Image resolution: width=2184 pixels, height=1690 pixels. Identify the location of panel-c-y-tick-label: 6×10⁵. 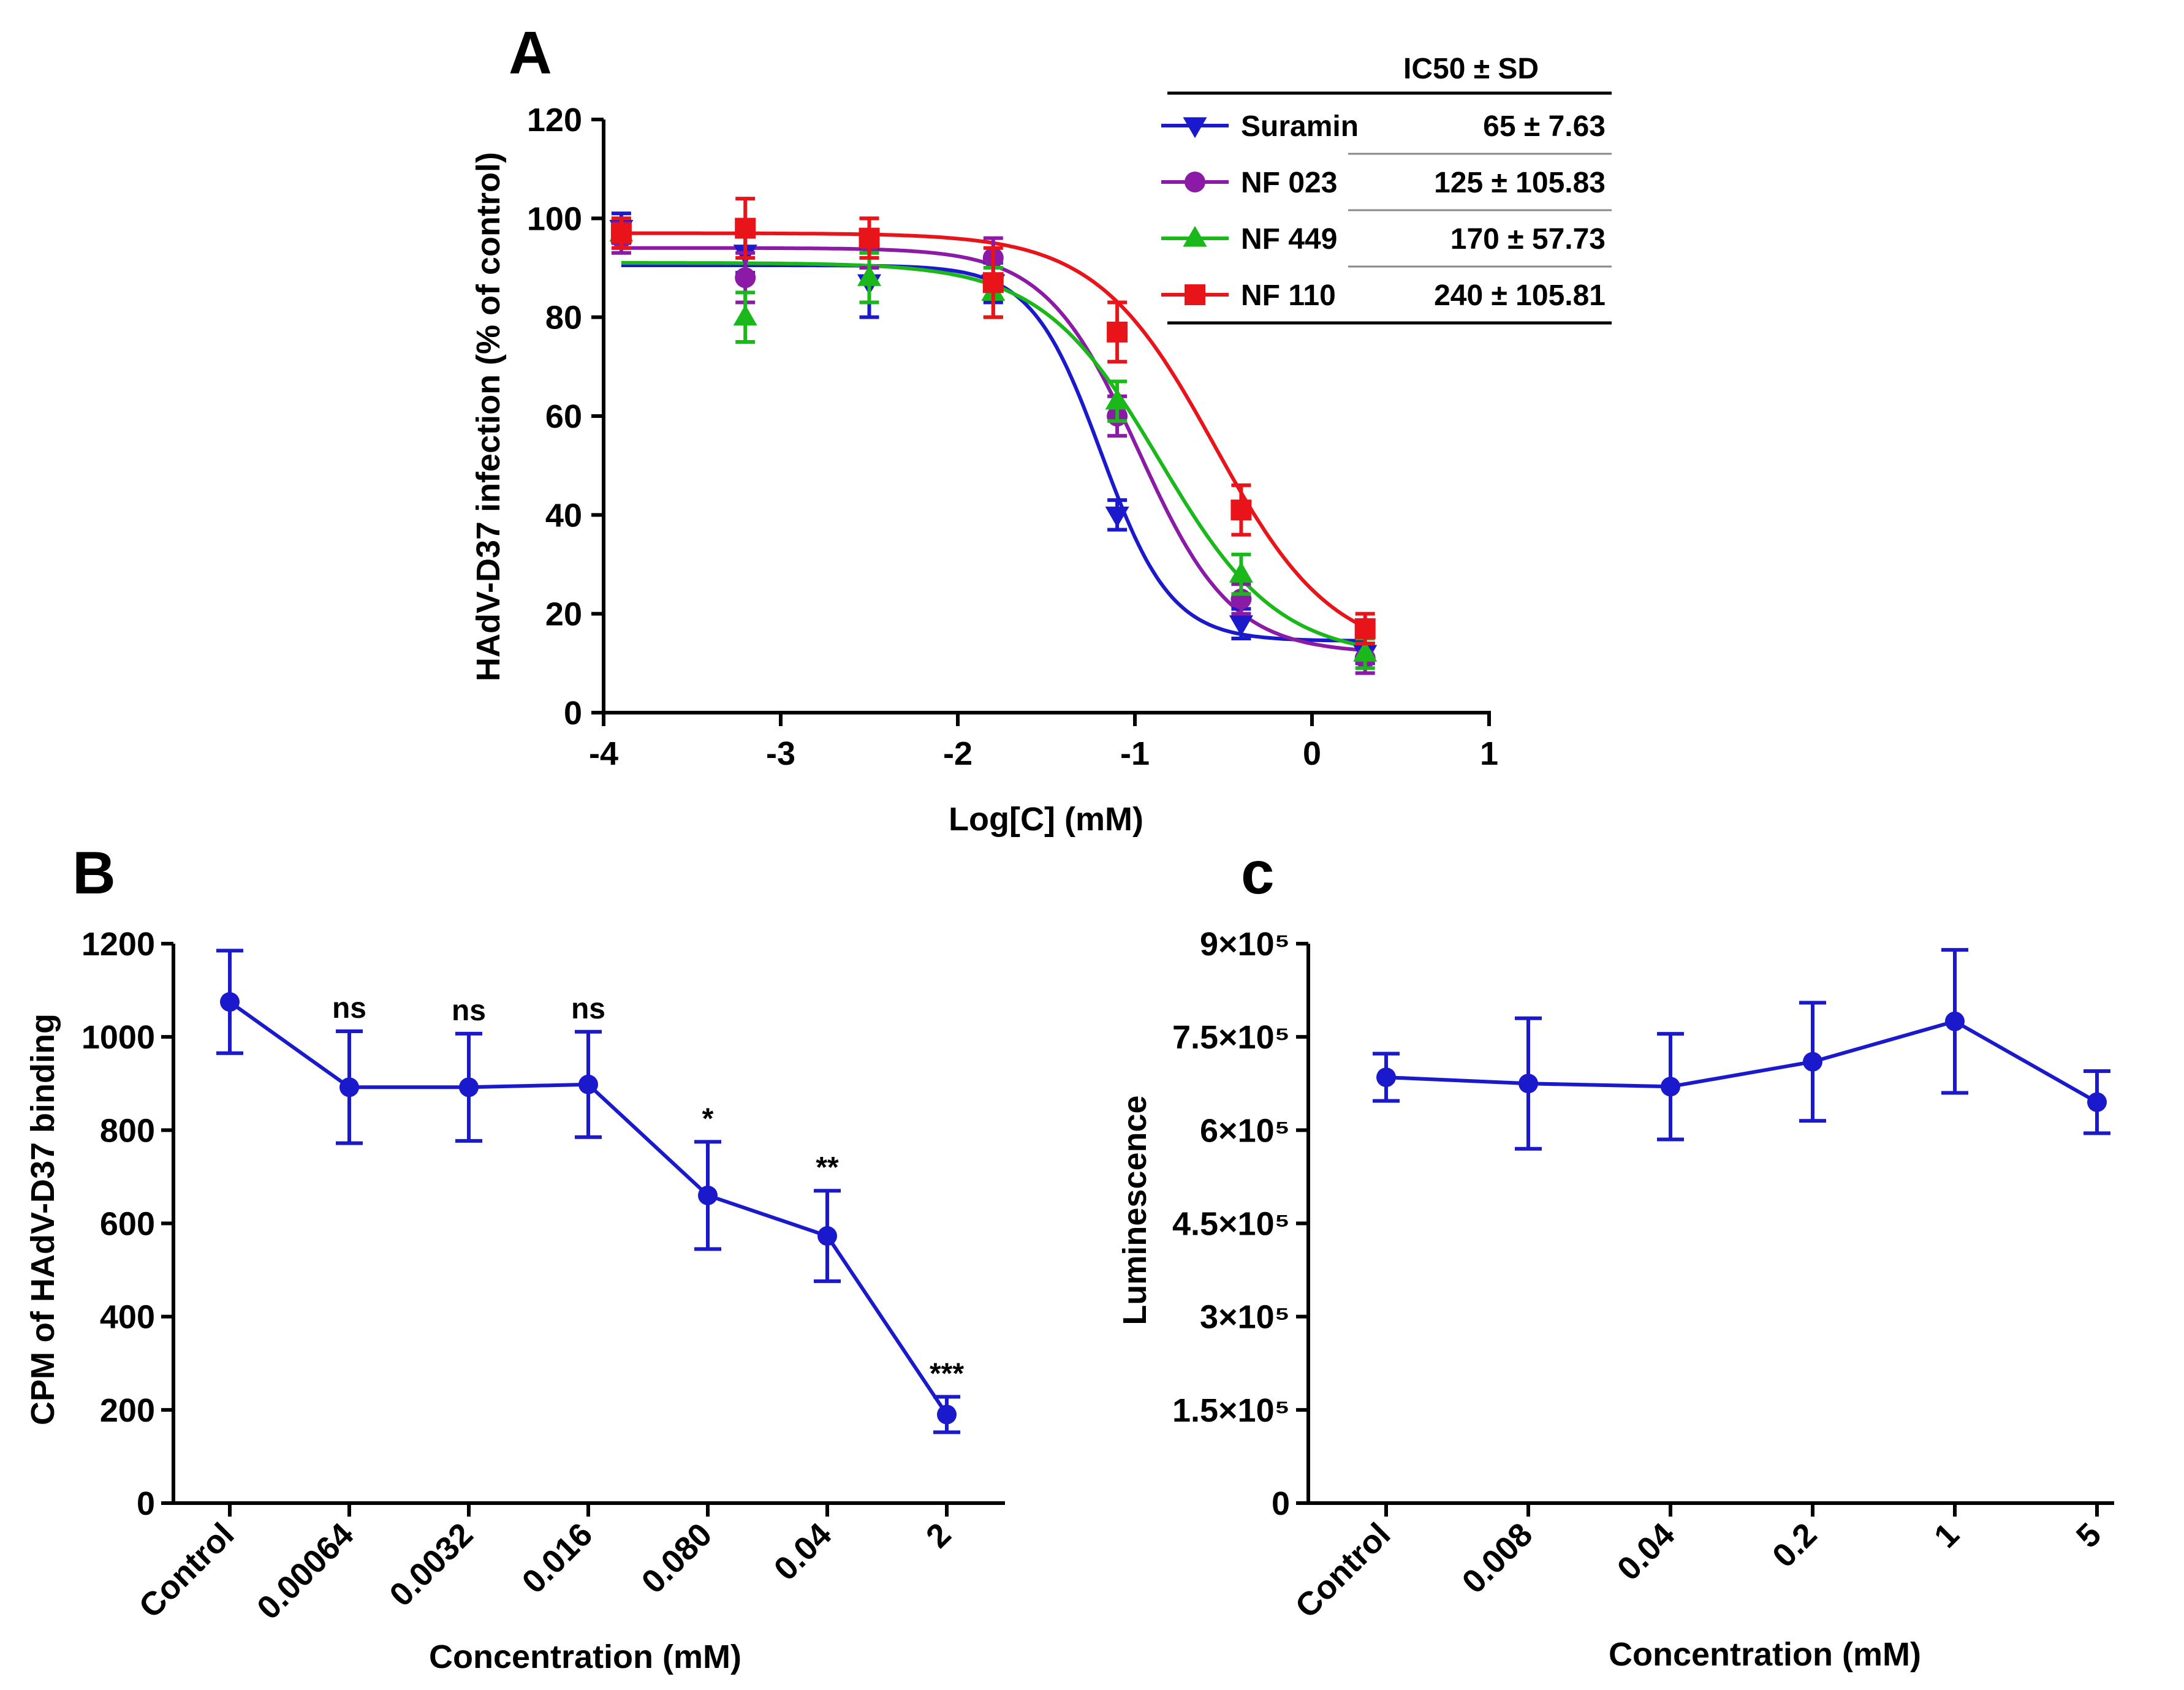
(1245, 1130).